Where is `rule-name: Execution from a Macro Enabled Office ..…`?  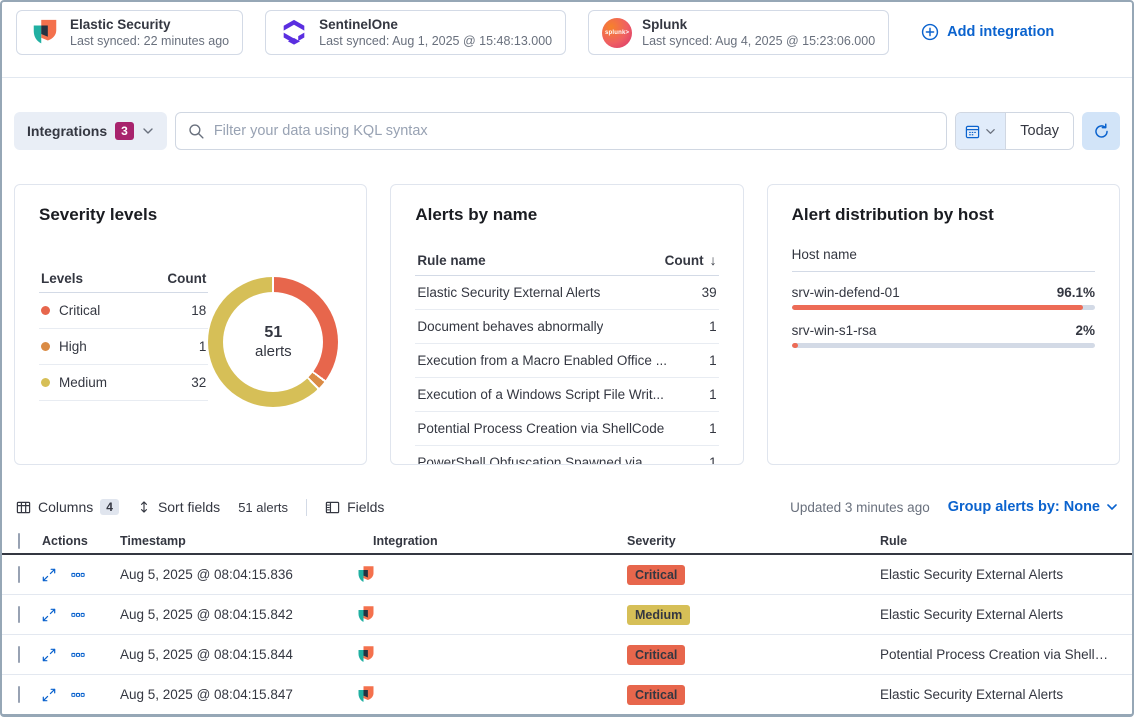
rule-name: Execution from a Macro Enabled Office ..… is located at coordinates (542, 360).